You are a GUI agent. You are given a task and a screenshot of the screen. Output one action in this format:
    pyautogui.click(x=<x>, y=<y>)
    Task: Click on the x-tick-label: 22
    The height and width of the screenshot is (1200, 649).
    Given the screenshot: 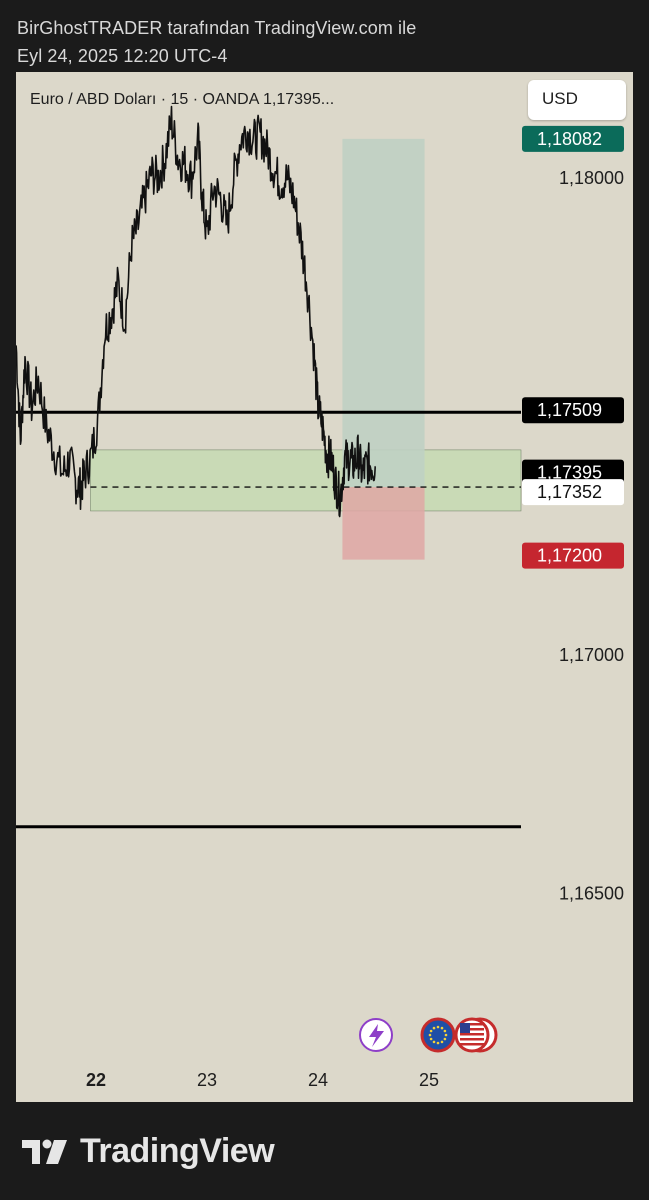 What is the action you would take?
    pyautogui.click(x=96, y=1080)
    